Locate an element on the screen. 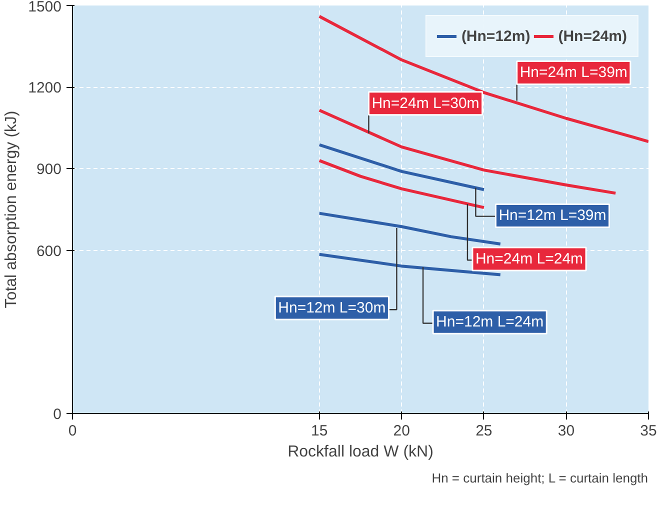  annotation: Hn=24m L=30m is located at coordinates (426, 103).